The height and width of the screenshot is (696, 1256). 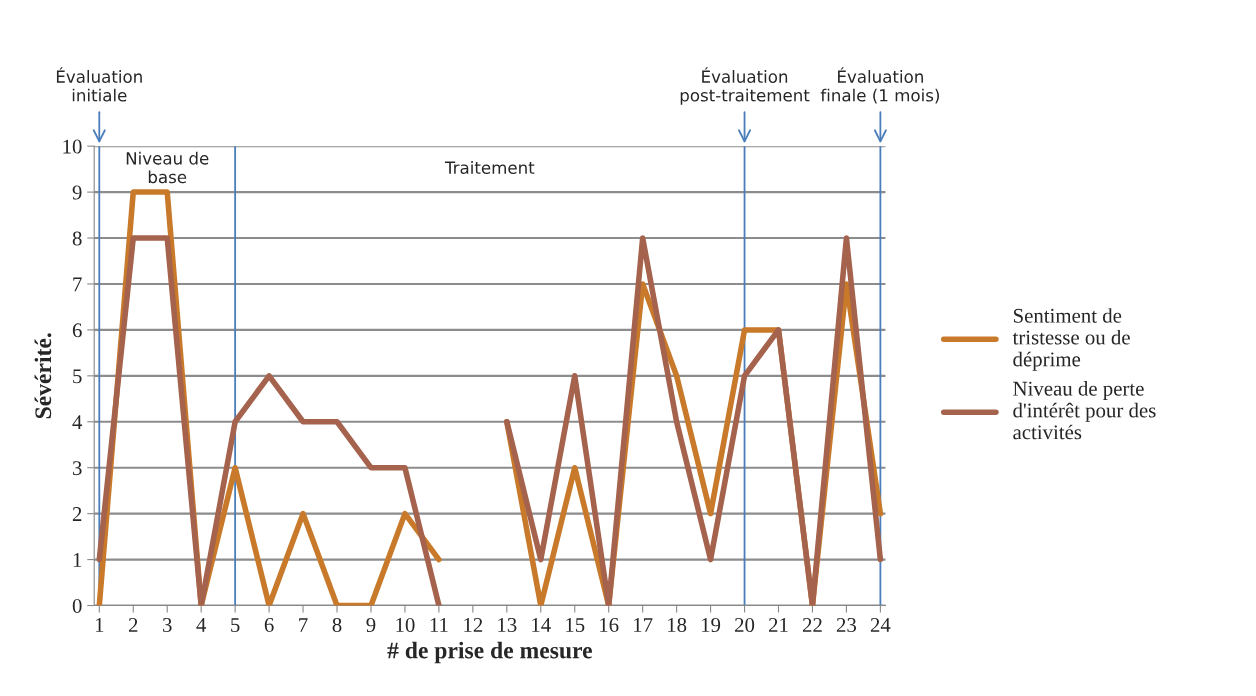 What do you see at coordinates (880, 624) in the screenshot?
I see `x-tick-label: 24` at bounding box center [880, 624].